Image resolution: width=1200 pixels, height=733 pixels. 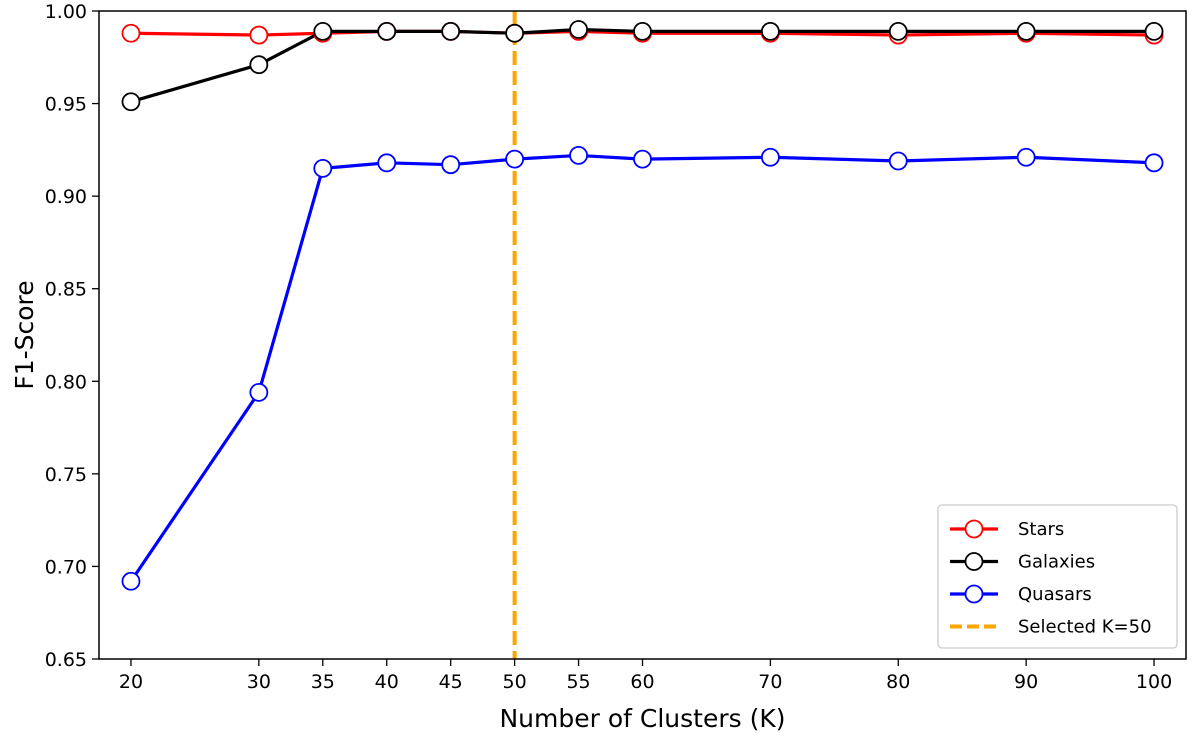 What do you see at coordinates (451, 682) in the screenshot?
I see `x-tick-label: 45` at bounding box center [451, 682].